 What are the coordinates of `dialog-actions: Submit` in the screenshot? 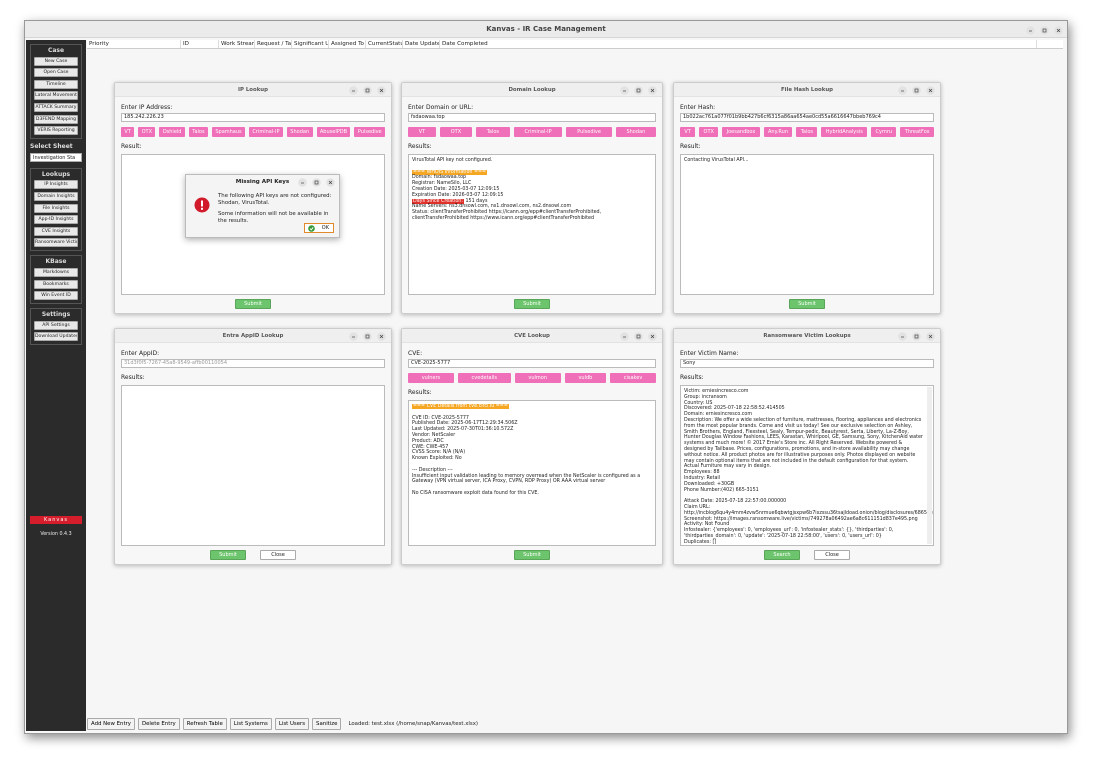 It's located at (532, 304).